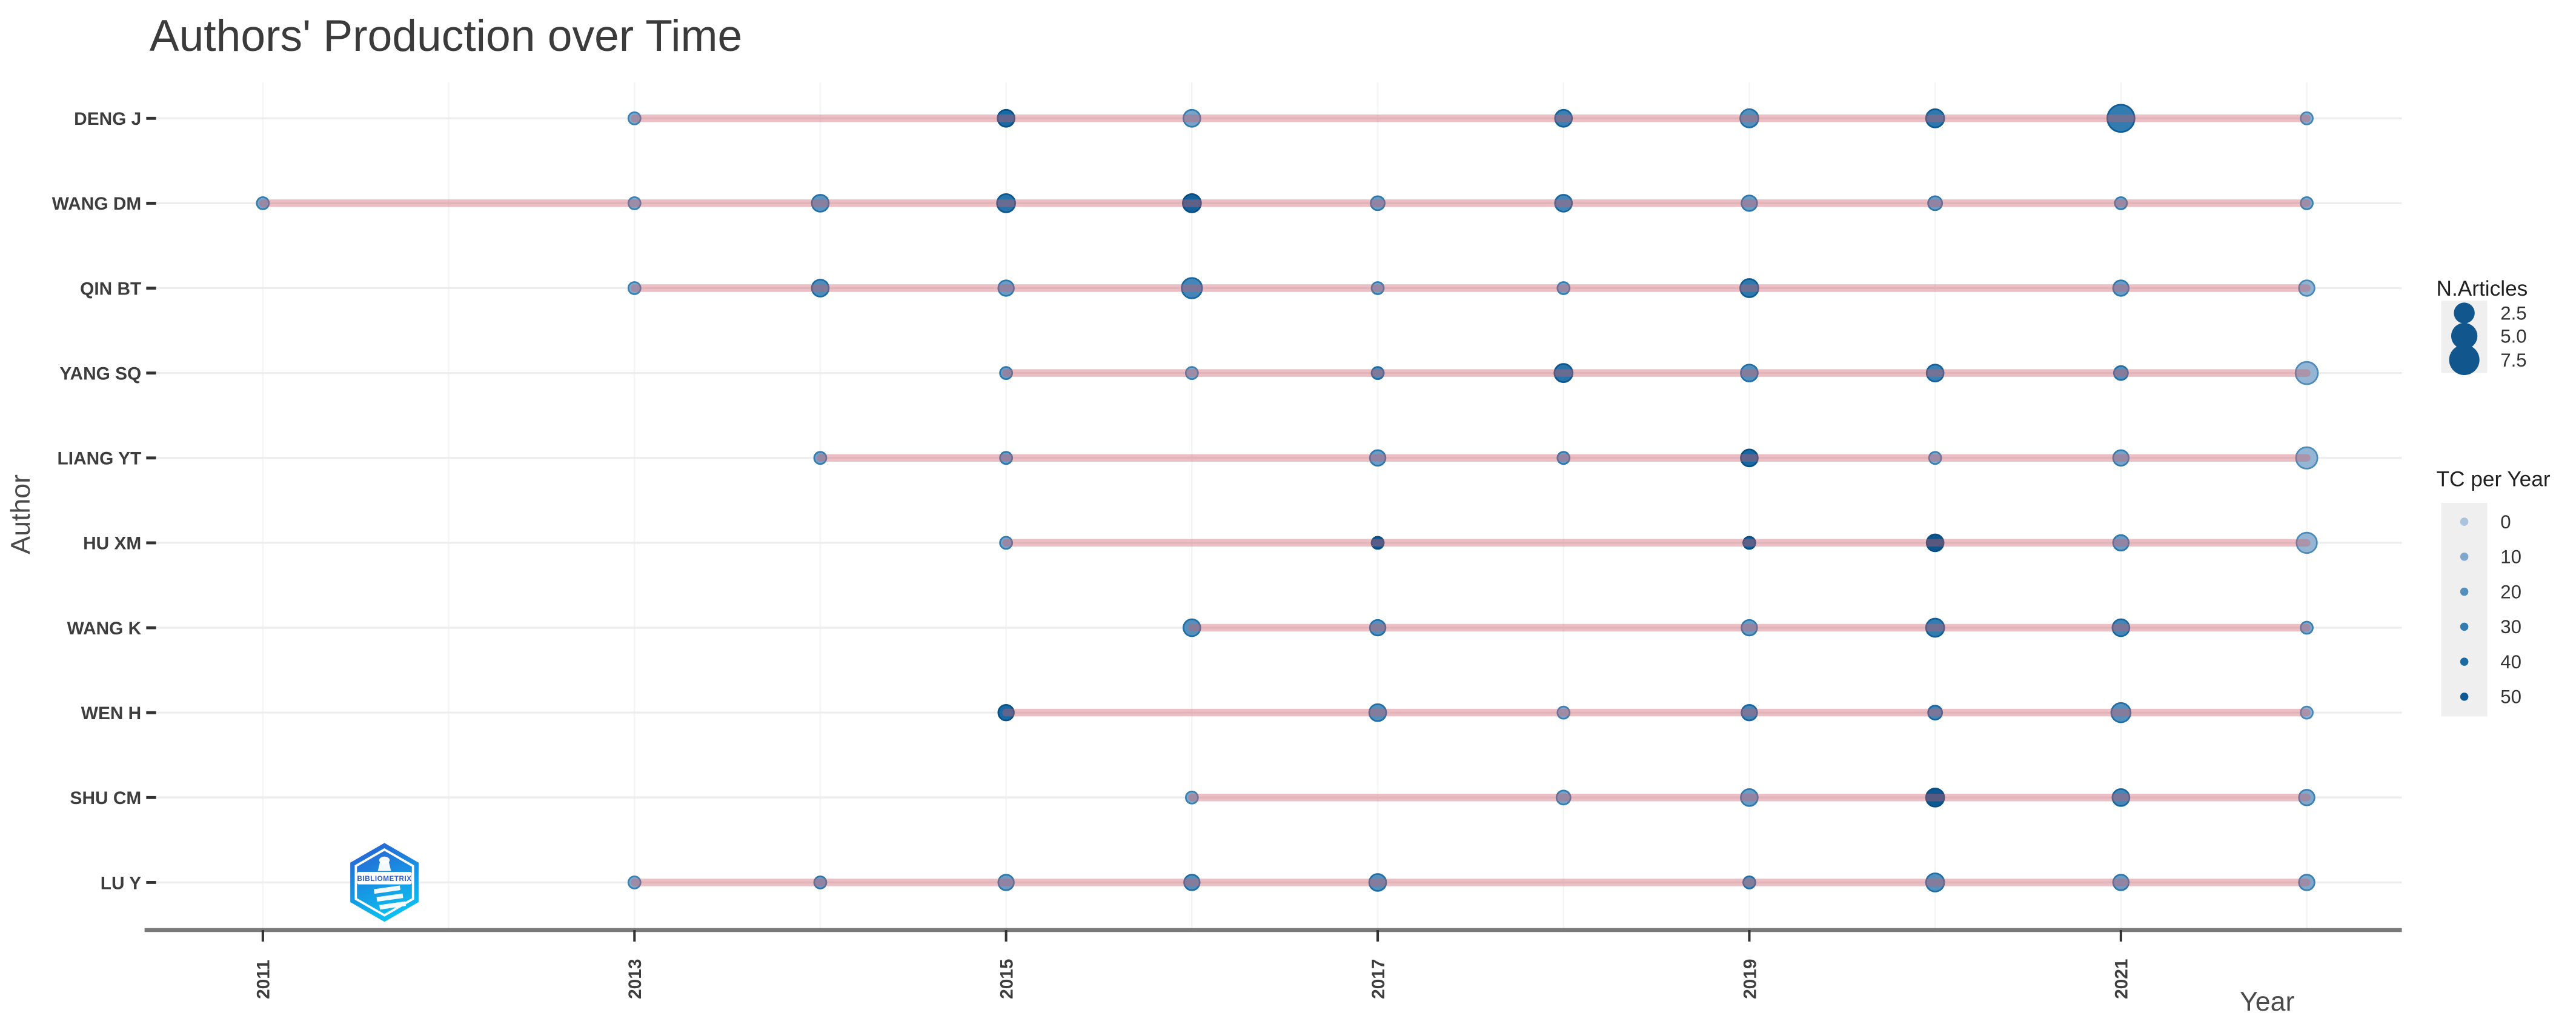 The height and width of the screenshot is (1027, 2576). What do you see at coordinates (446, 36) in the screenshot?
I see `chart-title: Authors' Production over Time` at bounding box center [446, 36].